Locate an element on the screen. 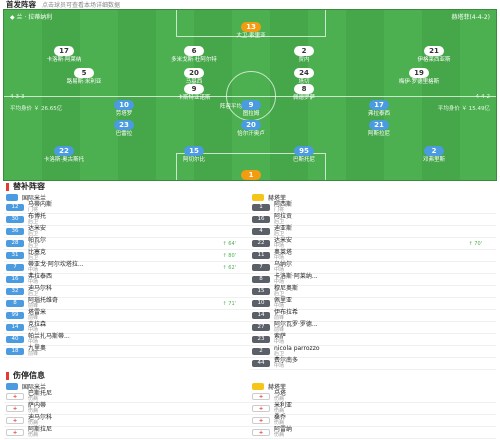 The width and height of the screenshot is (500, 440). home-player: 21 阿斯拉尼 is located at coordinates (379, 125).